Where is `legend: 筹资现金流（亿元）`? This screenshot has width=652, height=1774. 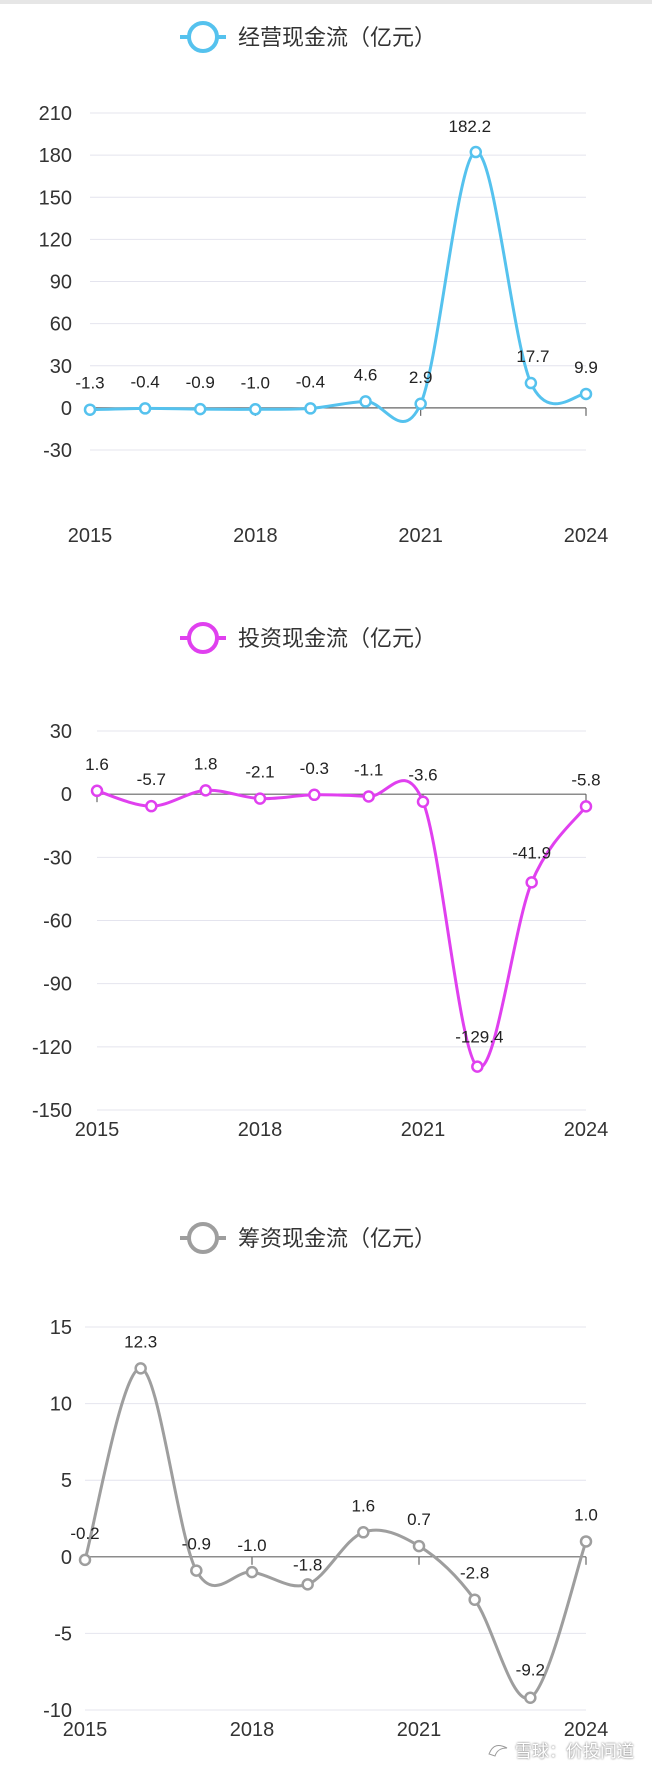 legend: 筹资现金流（亿元） is located at coordinates (308, 1238).